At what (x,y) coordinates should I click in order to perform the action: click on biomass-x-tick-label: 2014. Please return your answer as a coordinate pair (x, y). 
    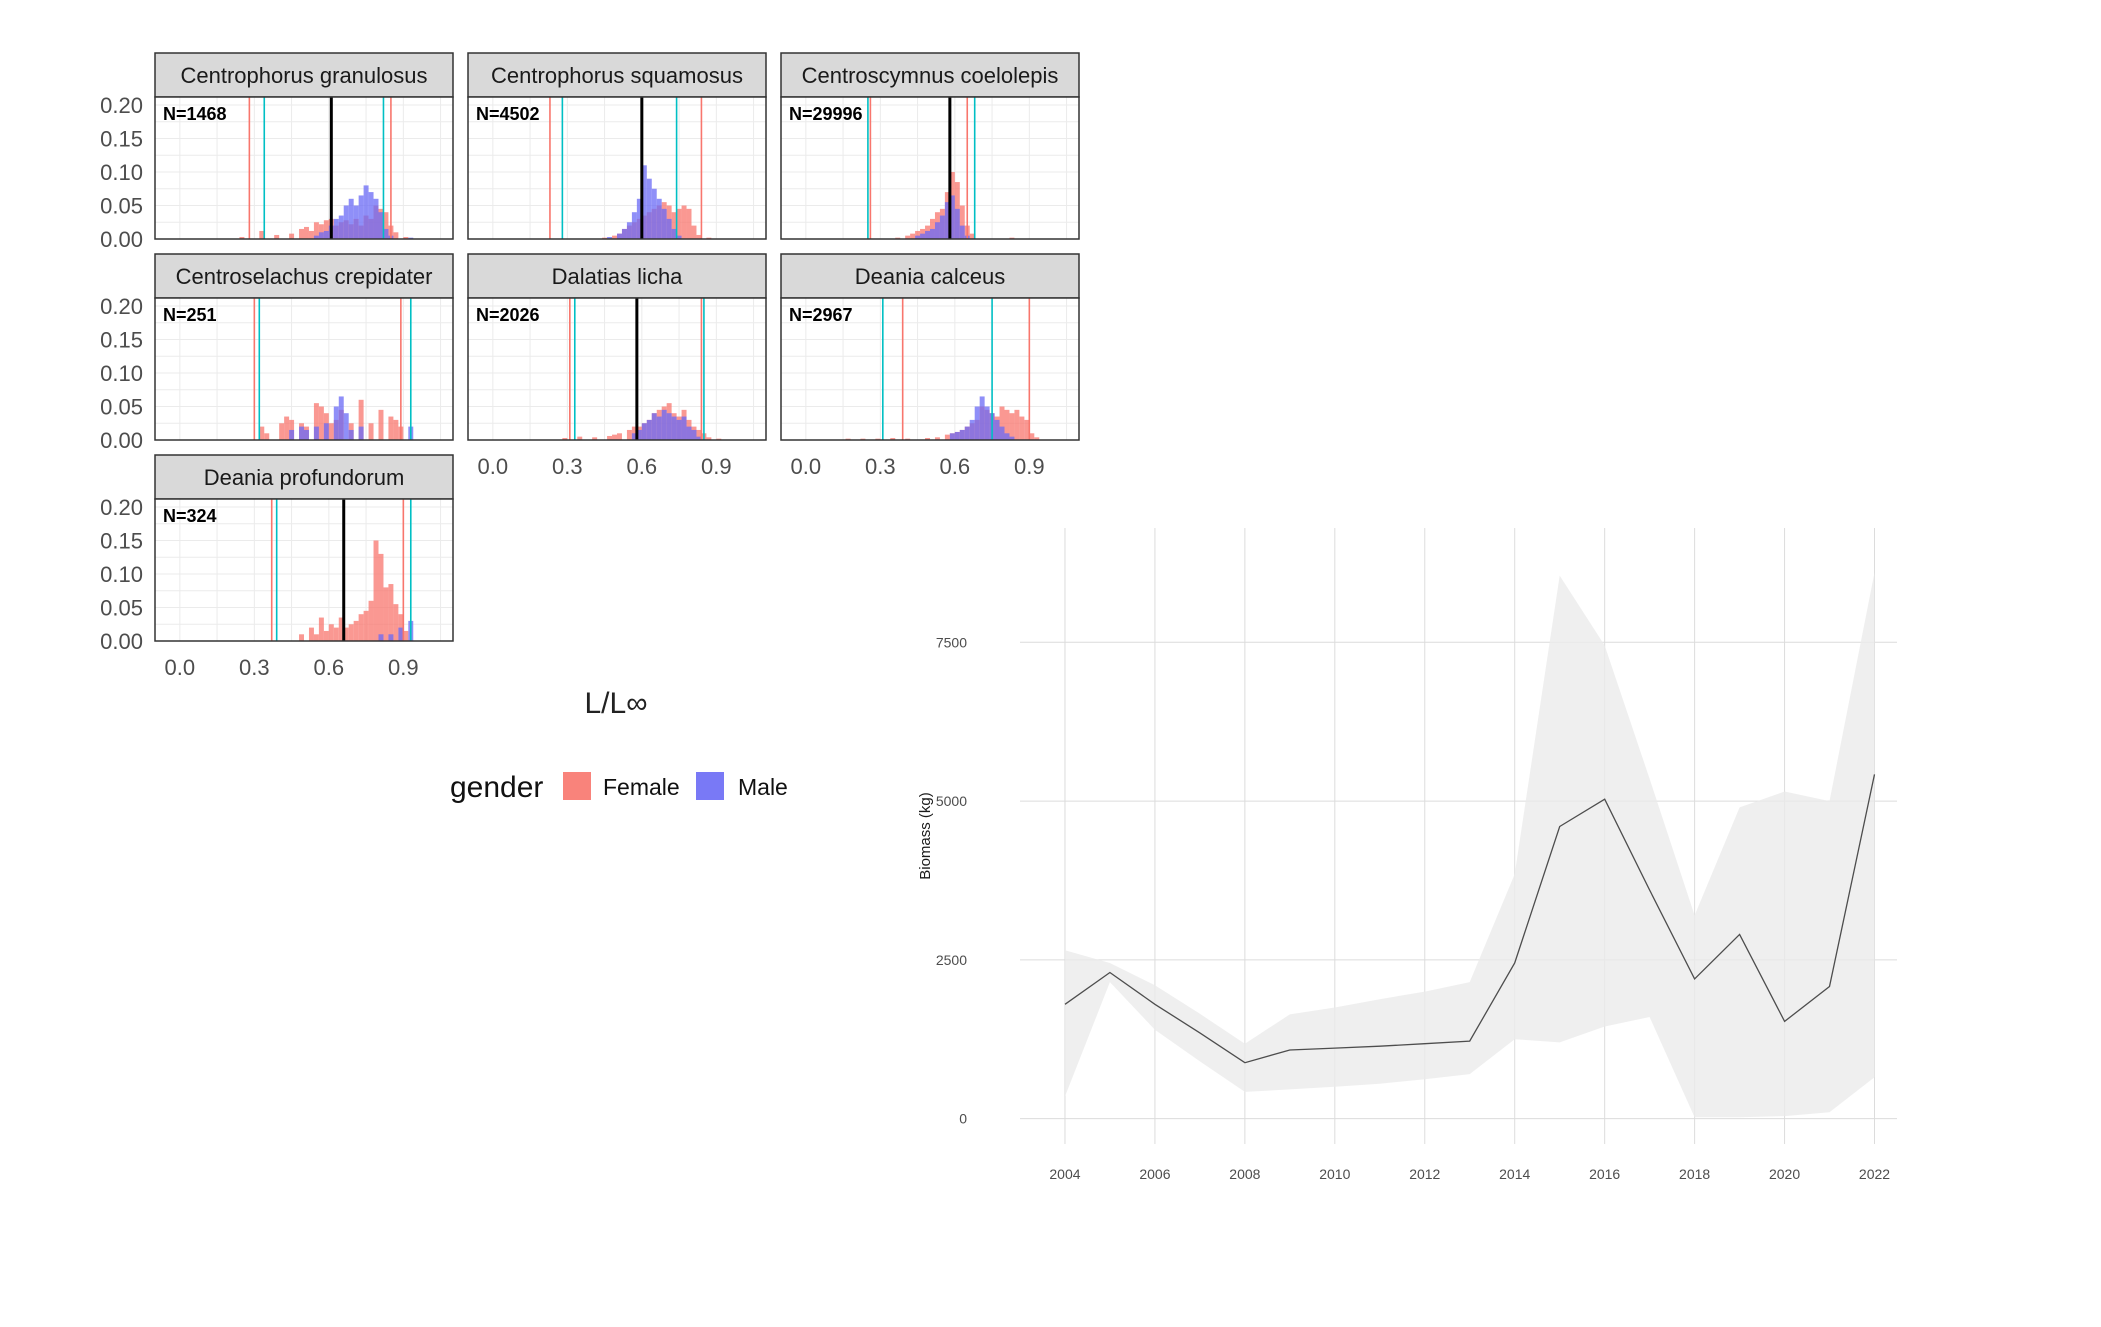
    Looking at the image, I should click on (1514, 1174).